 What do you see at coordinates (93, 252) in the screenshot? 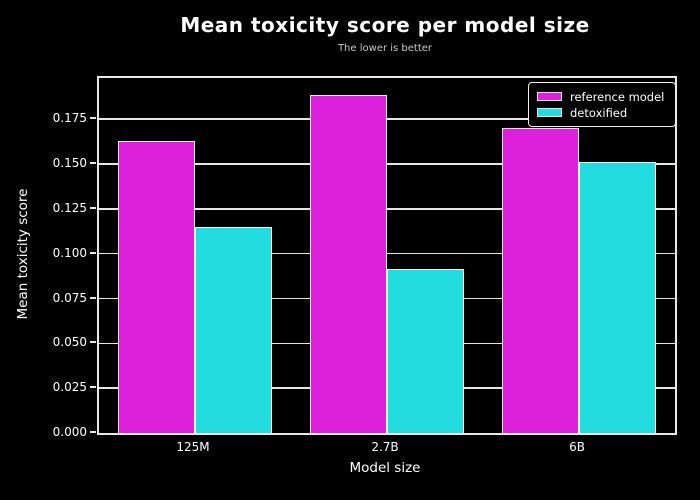
I see `y-tick-mark-0.100` at bounding box center [93, 252].